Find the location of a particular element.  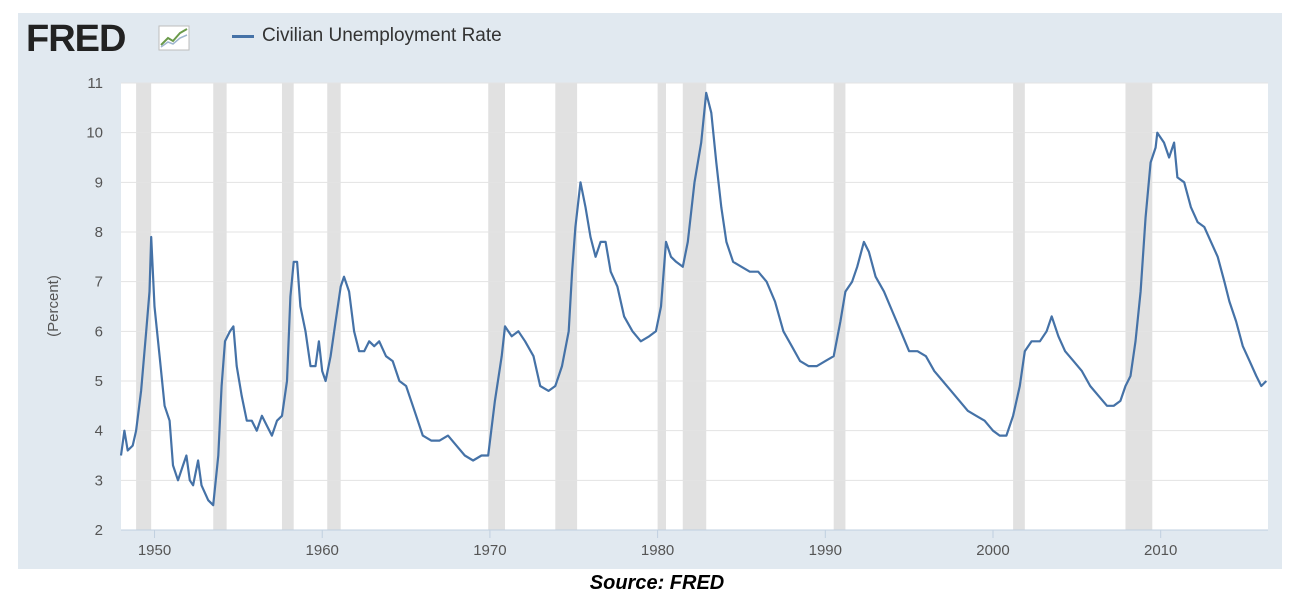

x-tick-label: 1960 is located at coordinates (322, 550).